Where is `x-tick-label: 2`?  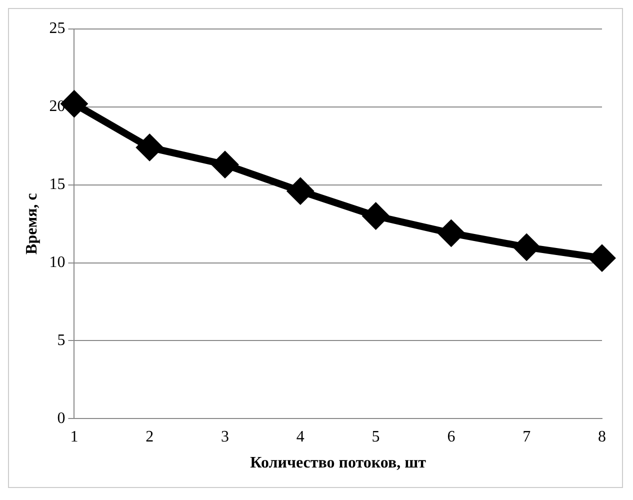 x-tick-label: 2 is located at coordinates (150, 437).